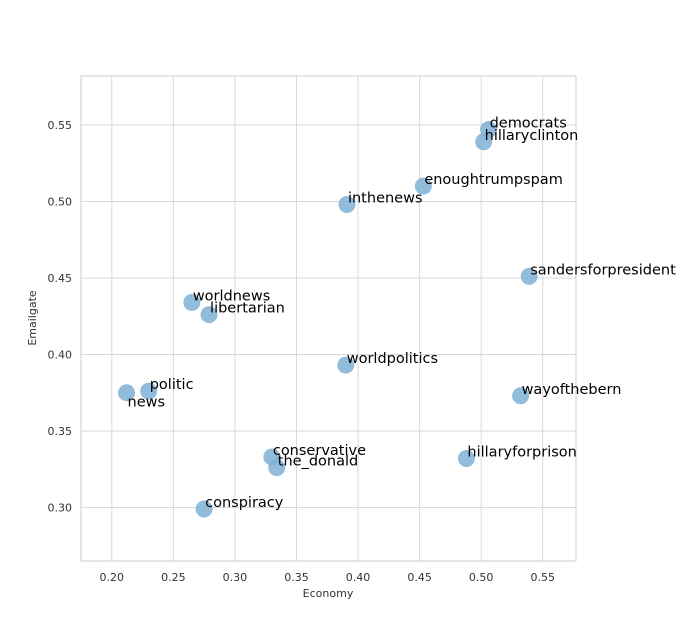 The height and width of the screenshot is (641, 686). I want to click on y-tick-label: 0.40, so click(60, 354).